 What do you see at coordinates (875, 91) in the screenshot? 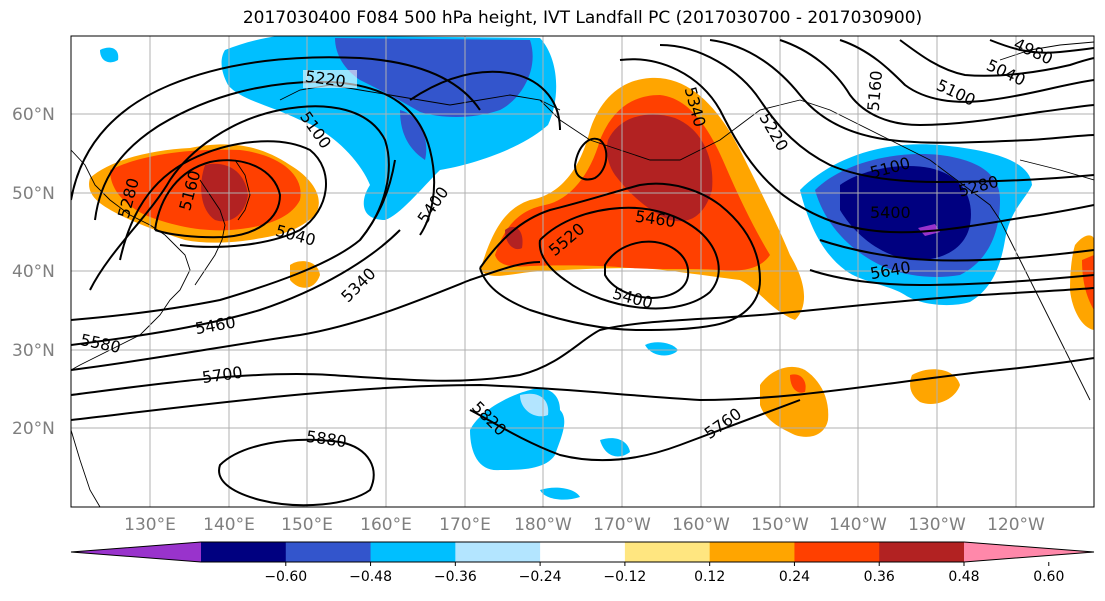
I see `contour-label: 5160` at bounding box center [875, 91].